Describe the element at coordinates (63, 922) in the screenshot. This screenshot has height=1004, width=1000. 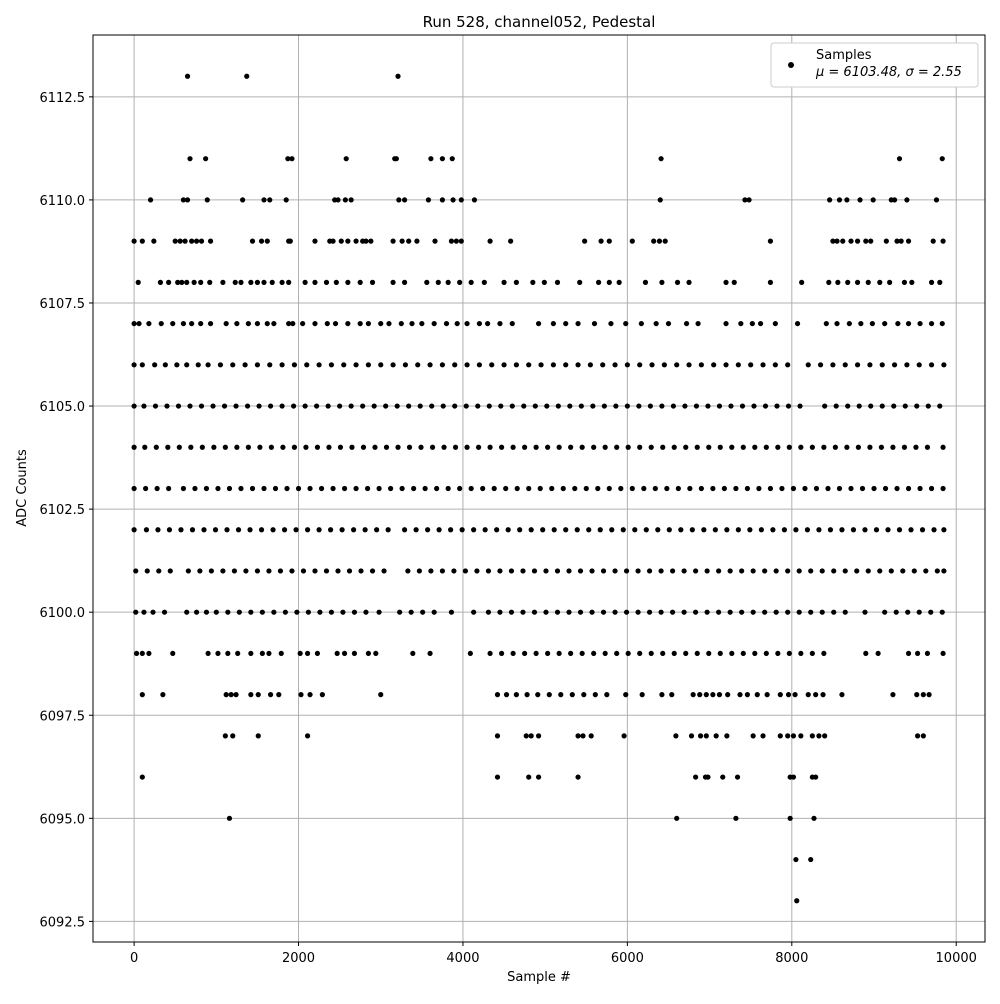
I see `y-tick-label: 6092.5` at that location.